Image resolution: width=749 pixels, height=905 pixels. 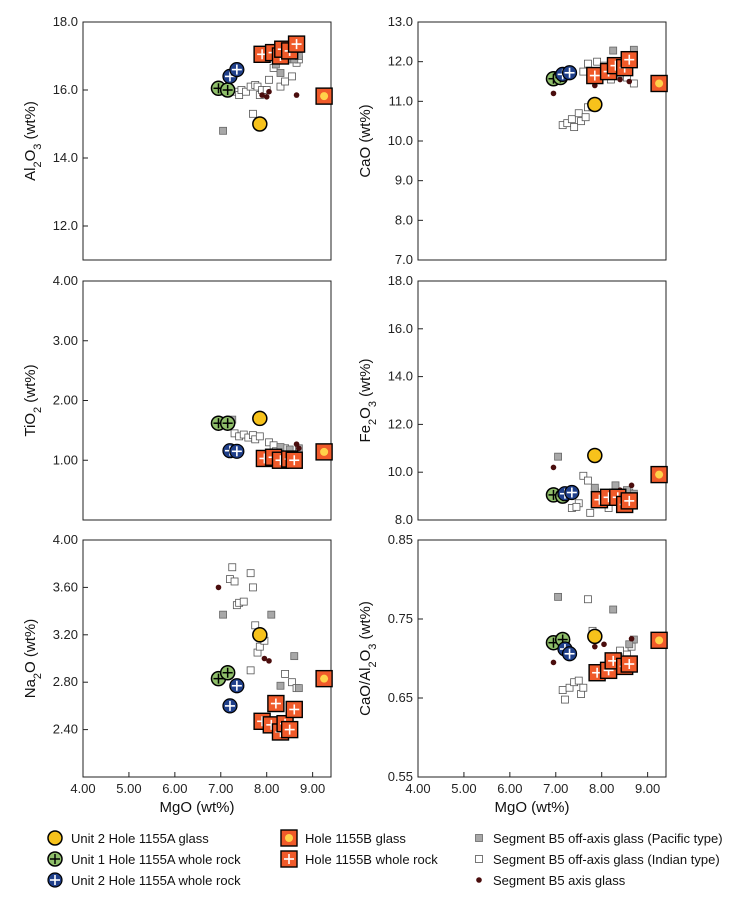 I want to click on legend-label: Unit 2 Hole 1155A glass, so click(x=140, y=838).